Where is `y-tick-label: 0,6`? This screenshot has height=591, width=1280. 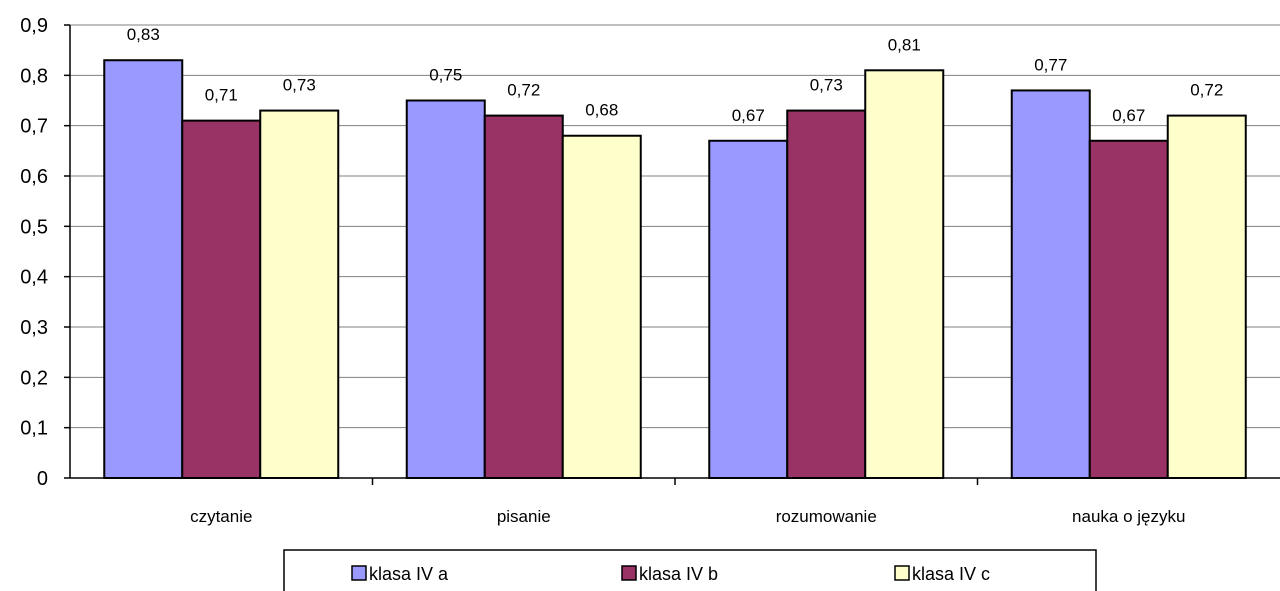
y-tick-label: 0,6 is located at coordinates (34, 177).